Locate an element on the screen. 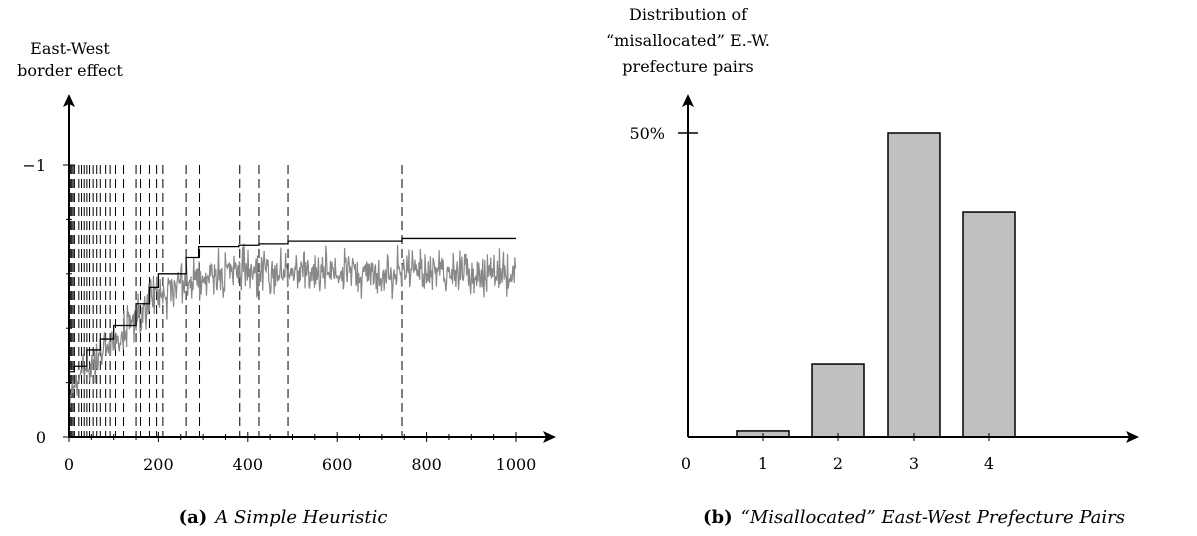  panel-a-y-ticks: 0 −1 is located at coordinates (48, 301).